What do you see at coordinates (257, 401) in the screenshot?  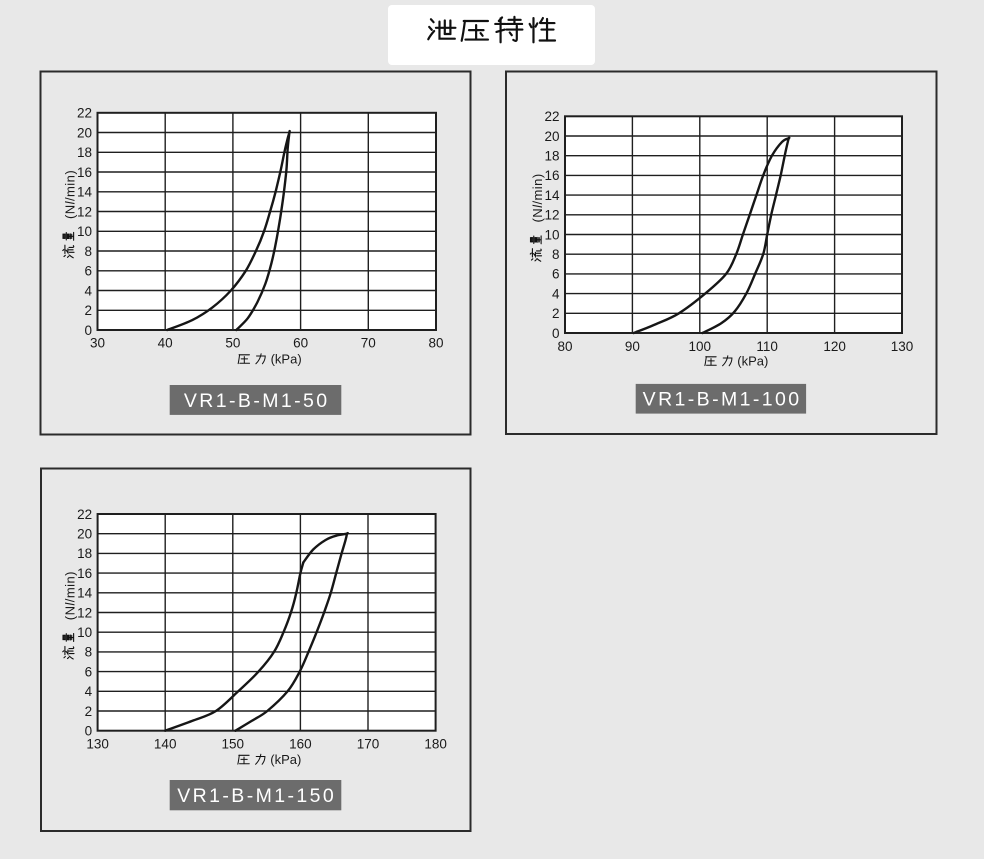 I see `svg-text: VR1-B-M1-50` at bounding box center [257, 401].